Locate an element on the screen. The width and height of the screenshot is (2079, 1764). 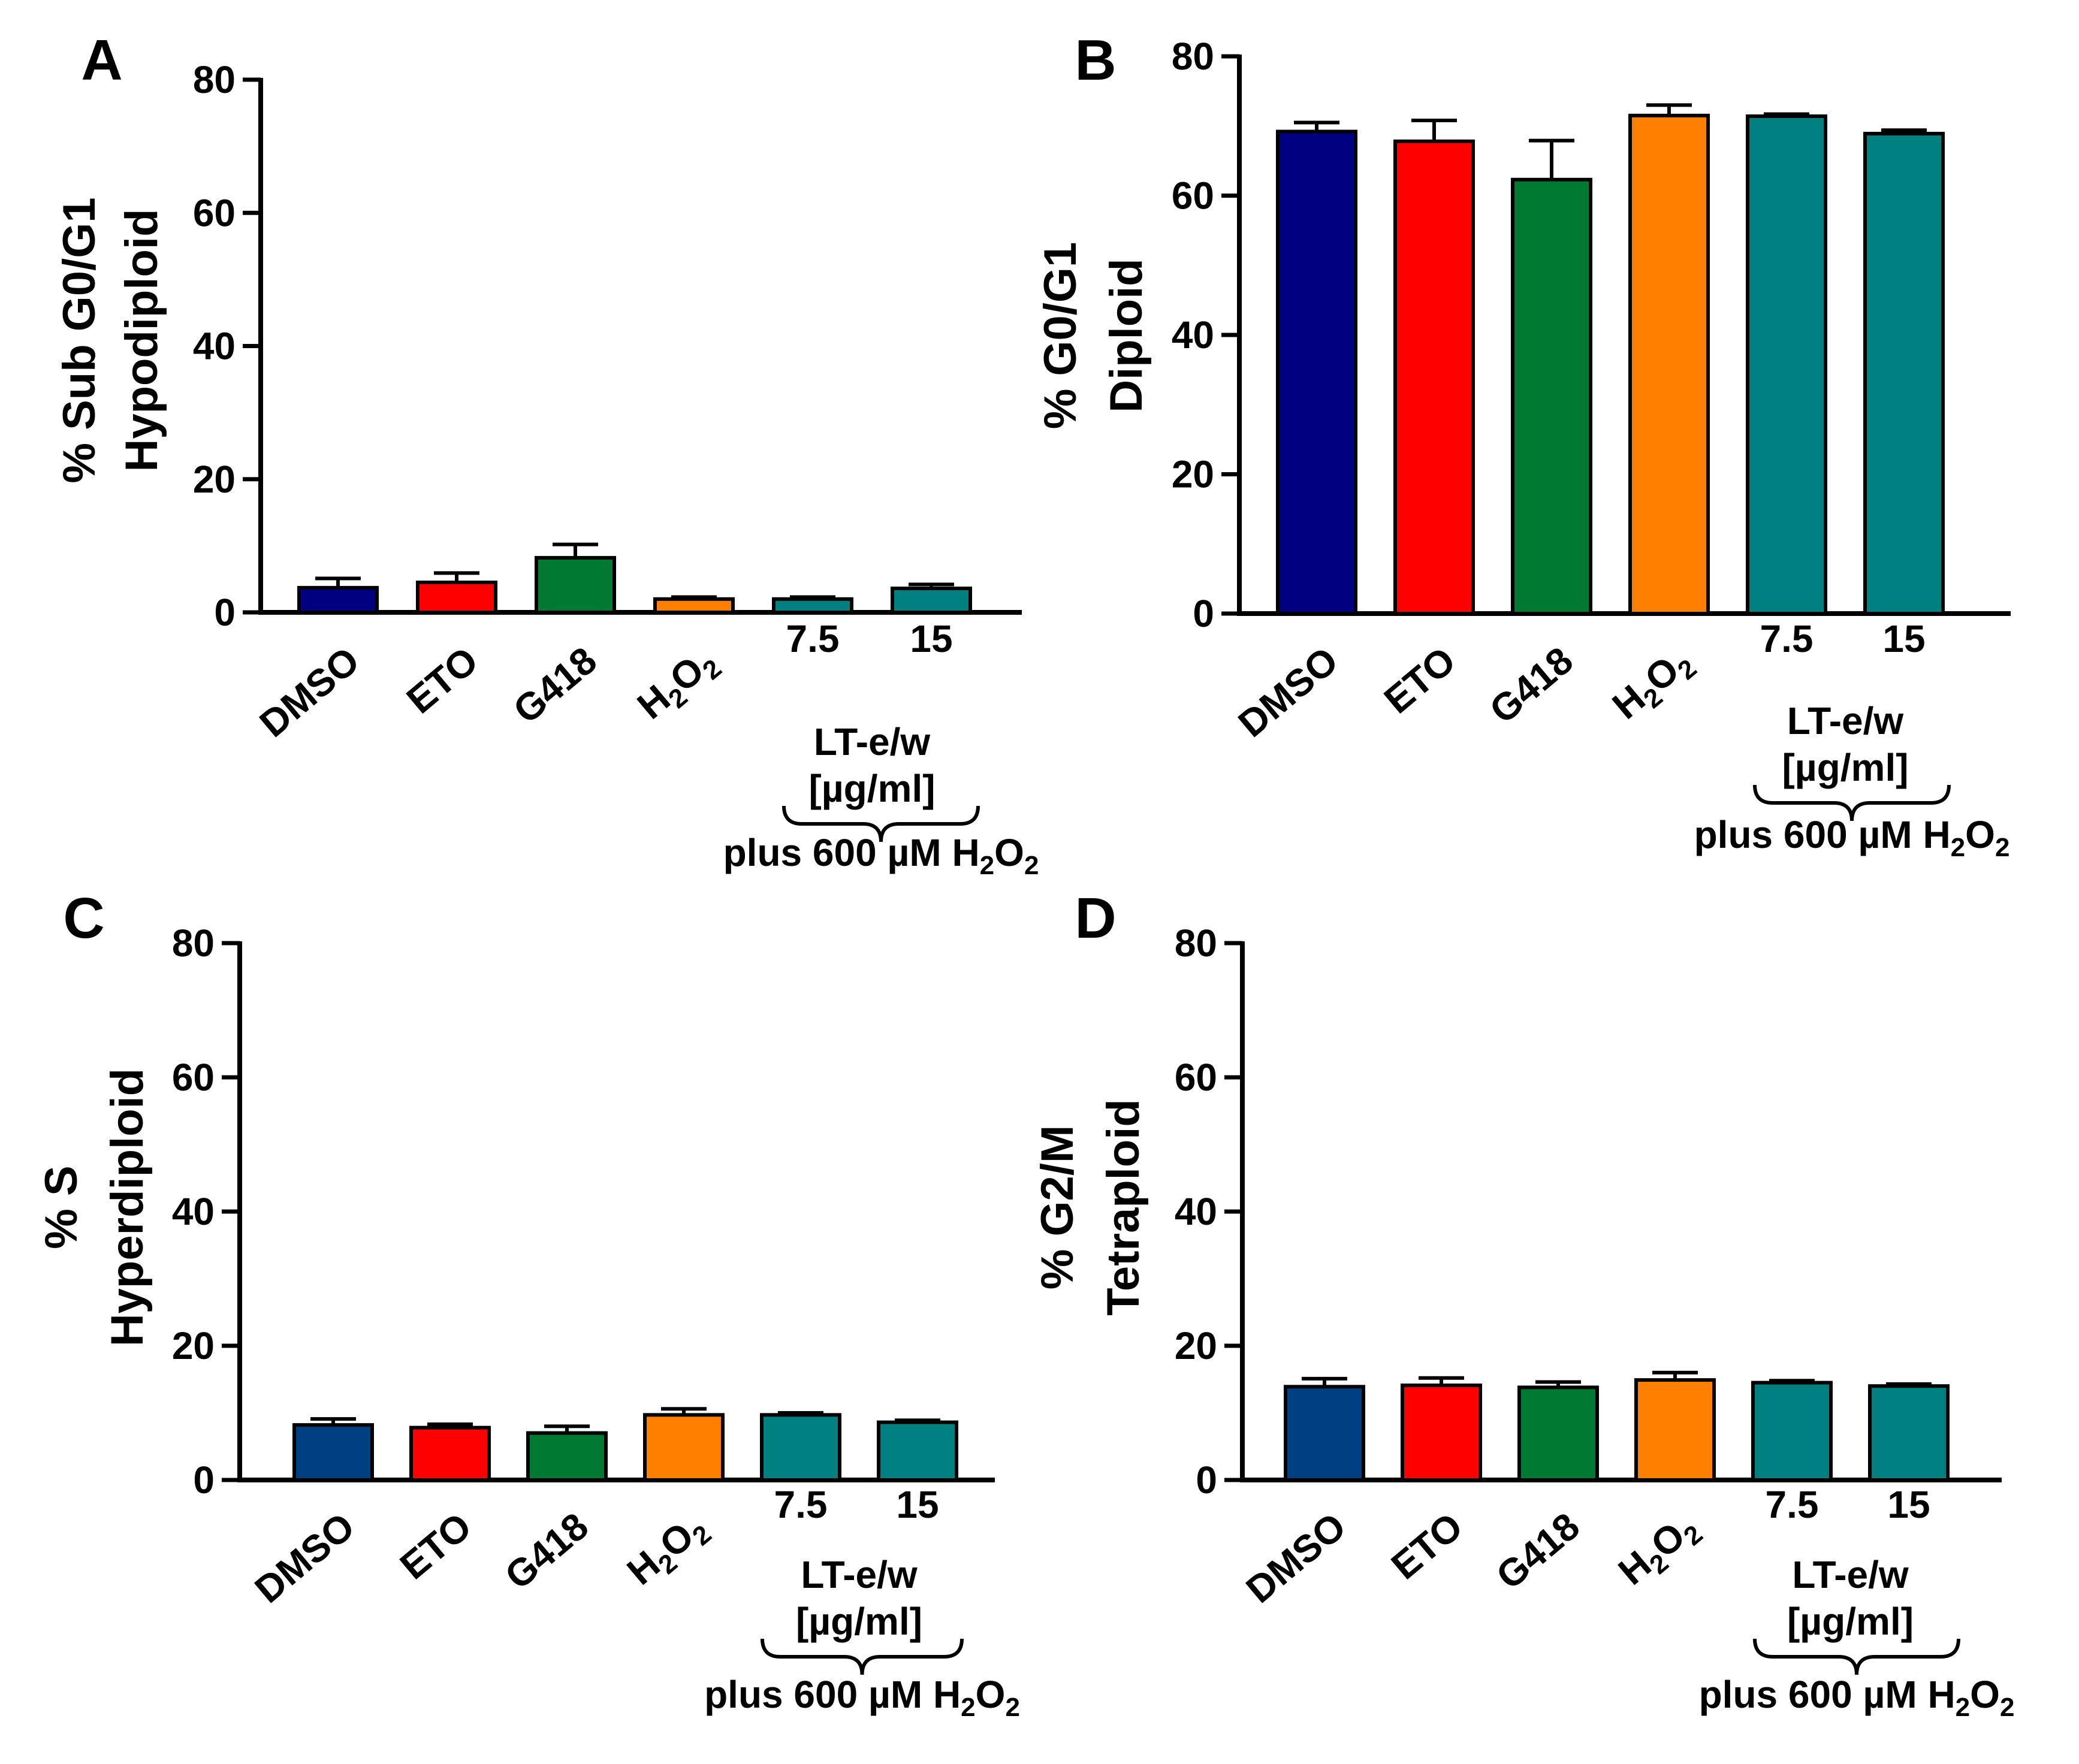
y-axis-title-line2: Diploid is located at coordinates (1126, 335).